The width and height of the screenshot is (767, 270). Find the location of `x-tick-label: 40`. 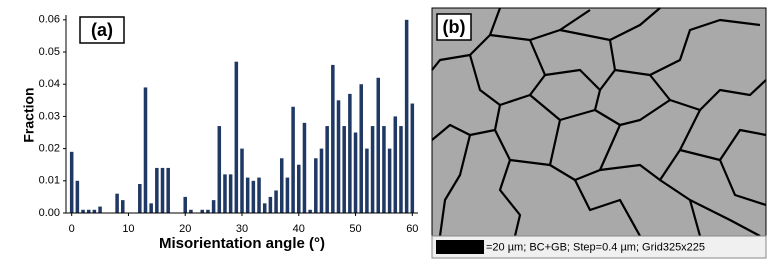

x-tick-label: 40 is located at coordinates (299, 229).